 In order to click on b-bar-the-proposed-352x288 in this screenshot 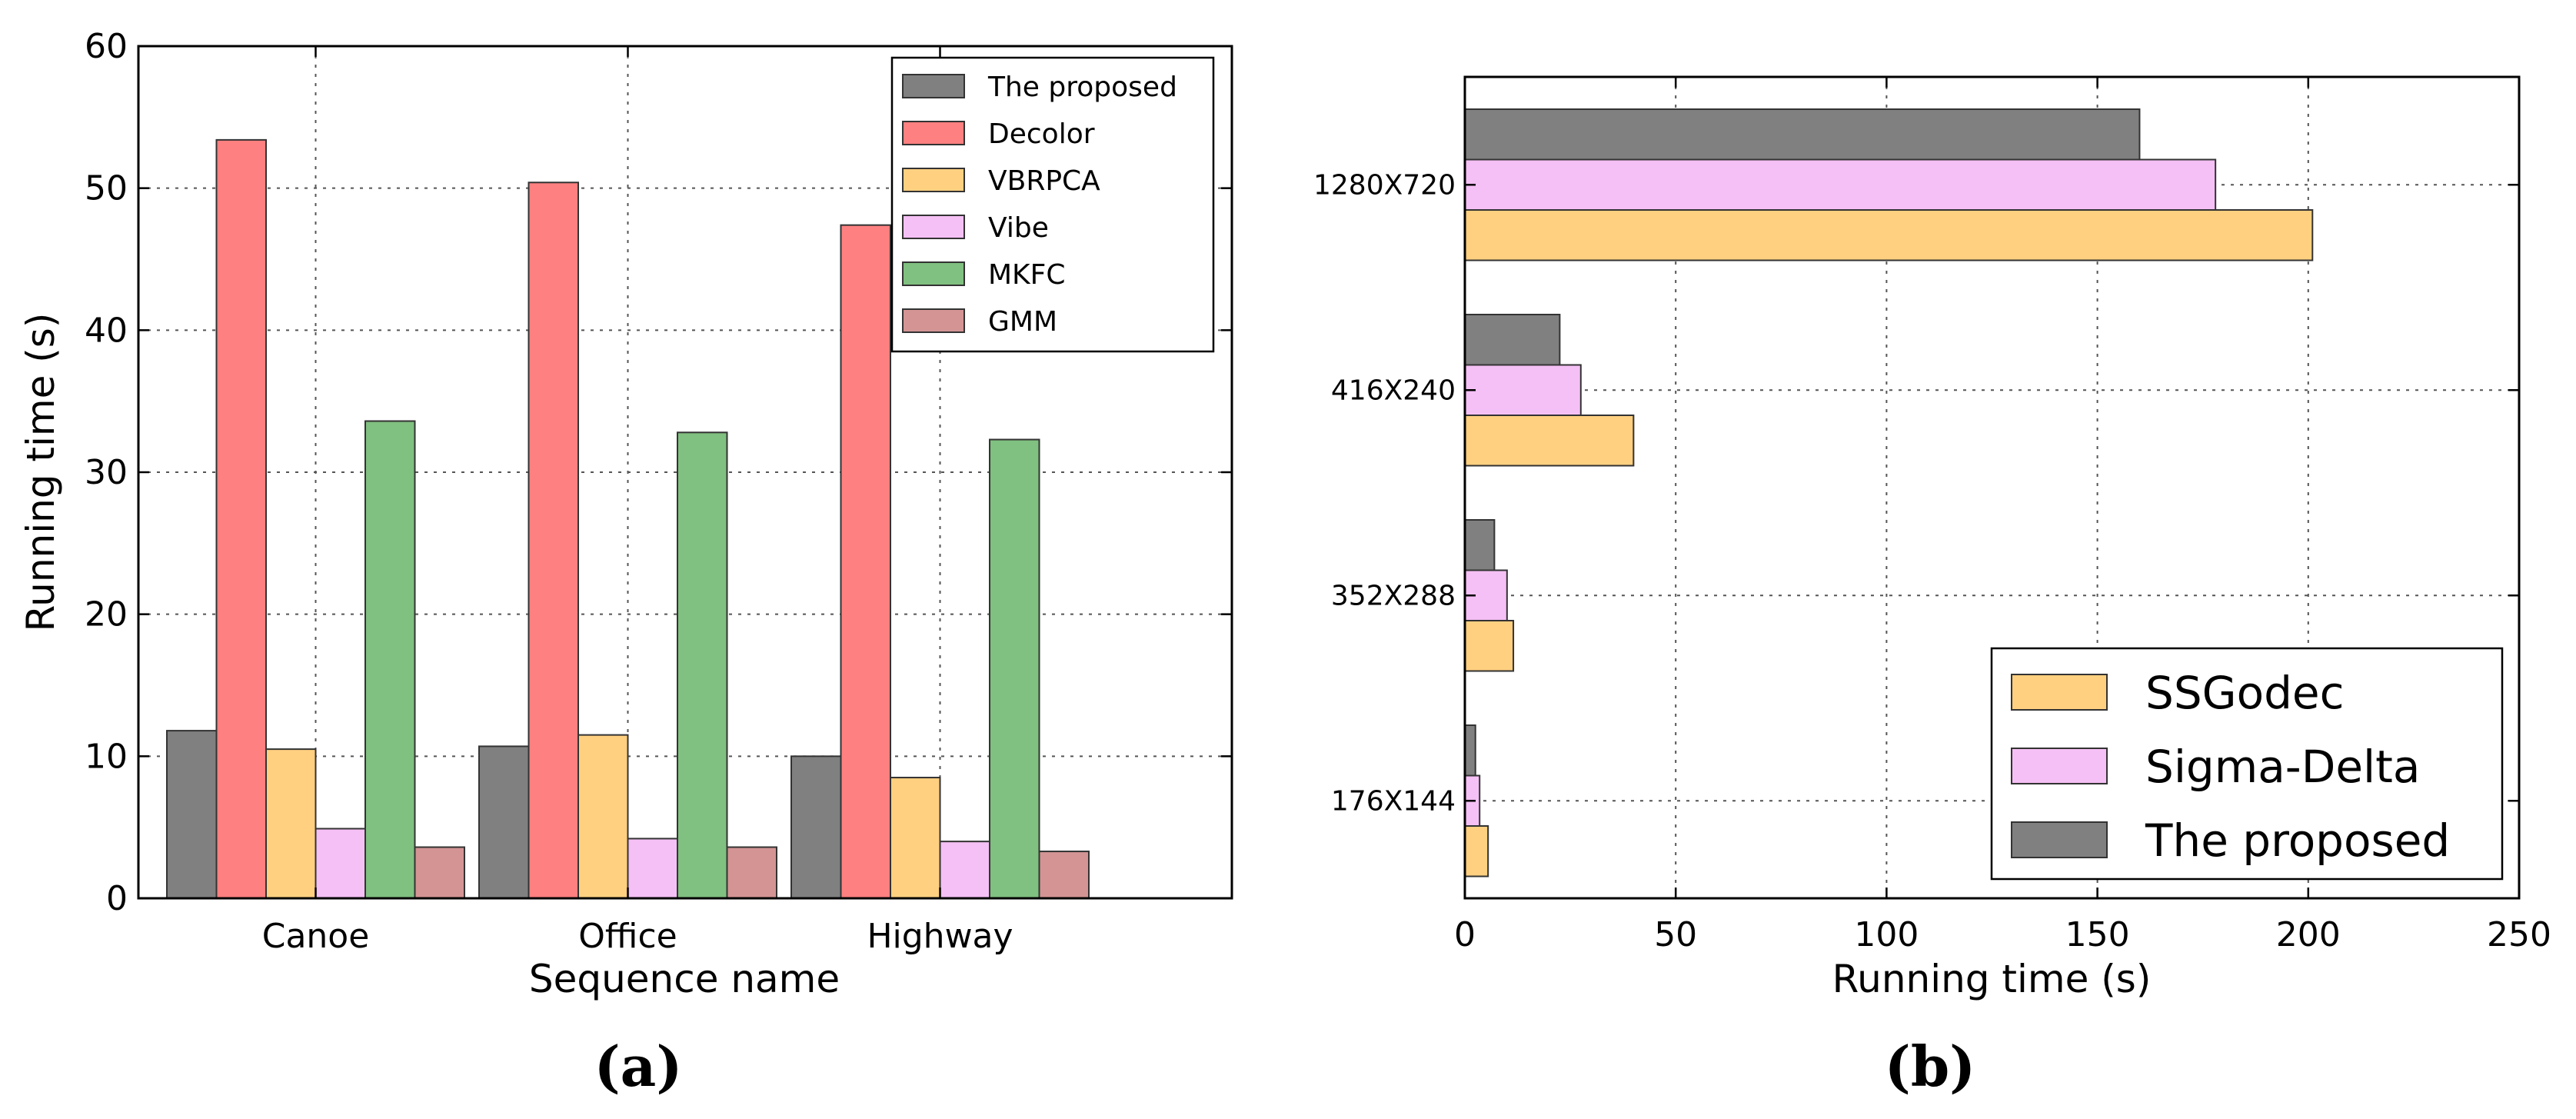, I will do `click(1480, 545)`.